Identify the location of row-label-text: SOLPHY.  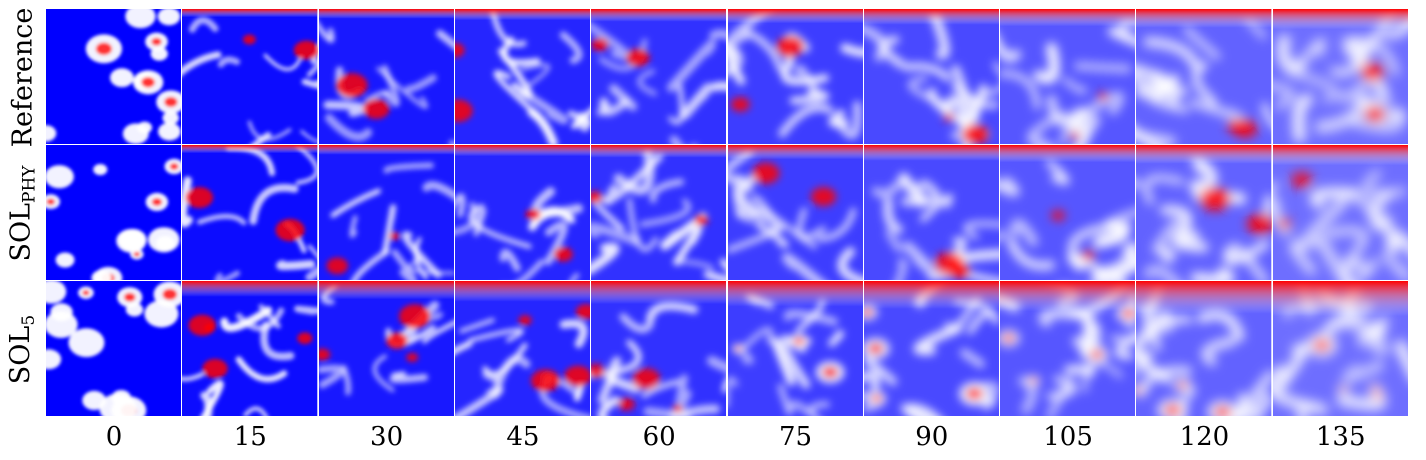
(22, 213).